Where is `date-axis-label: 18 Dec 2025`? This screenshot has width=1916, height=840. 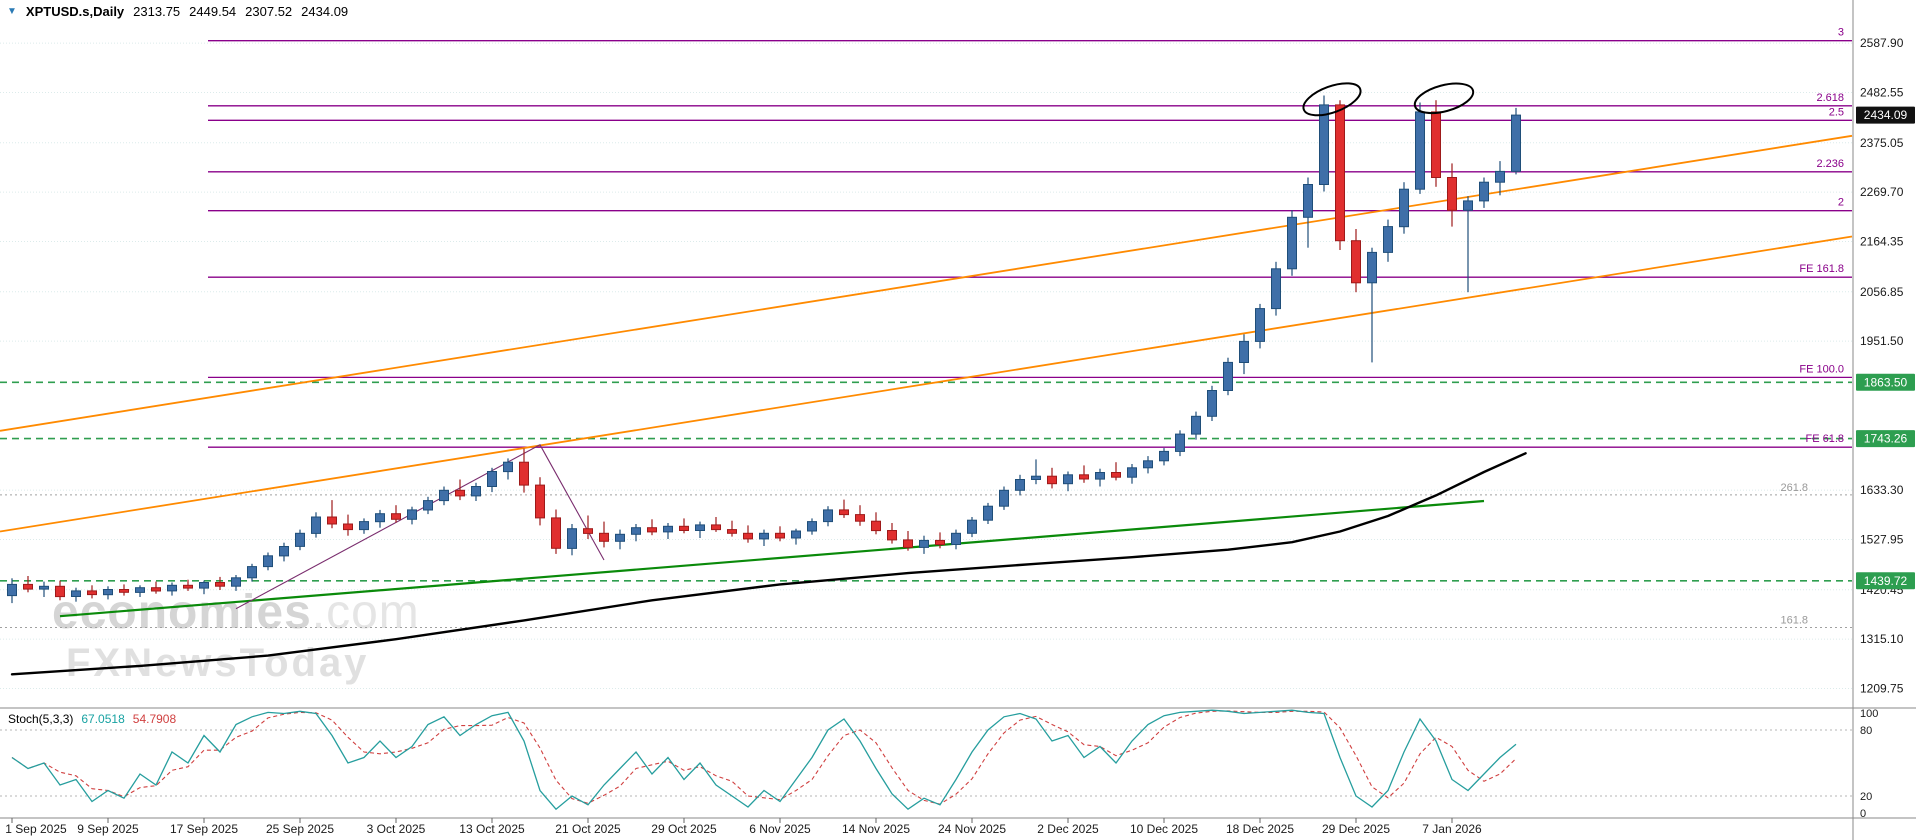
date-axis-label: 18 Dec 2025 is located at coordinates (1260, 829).